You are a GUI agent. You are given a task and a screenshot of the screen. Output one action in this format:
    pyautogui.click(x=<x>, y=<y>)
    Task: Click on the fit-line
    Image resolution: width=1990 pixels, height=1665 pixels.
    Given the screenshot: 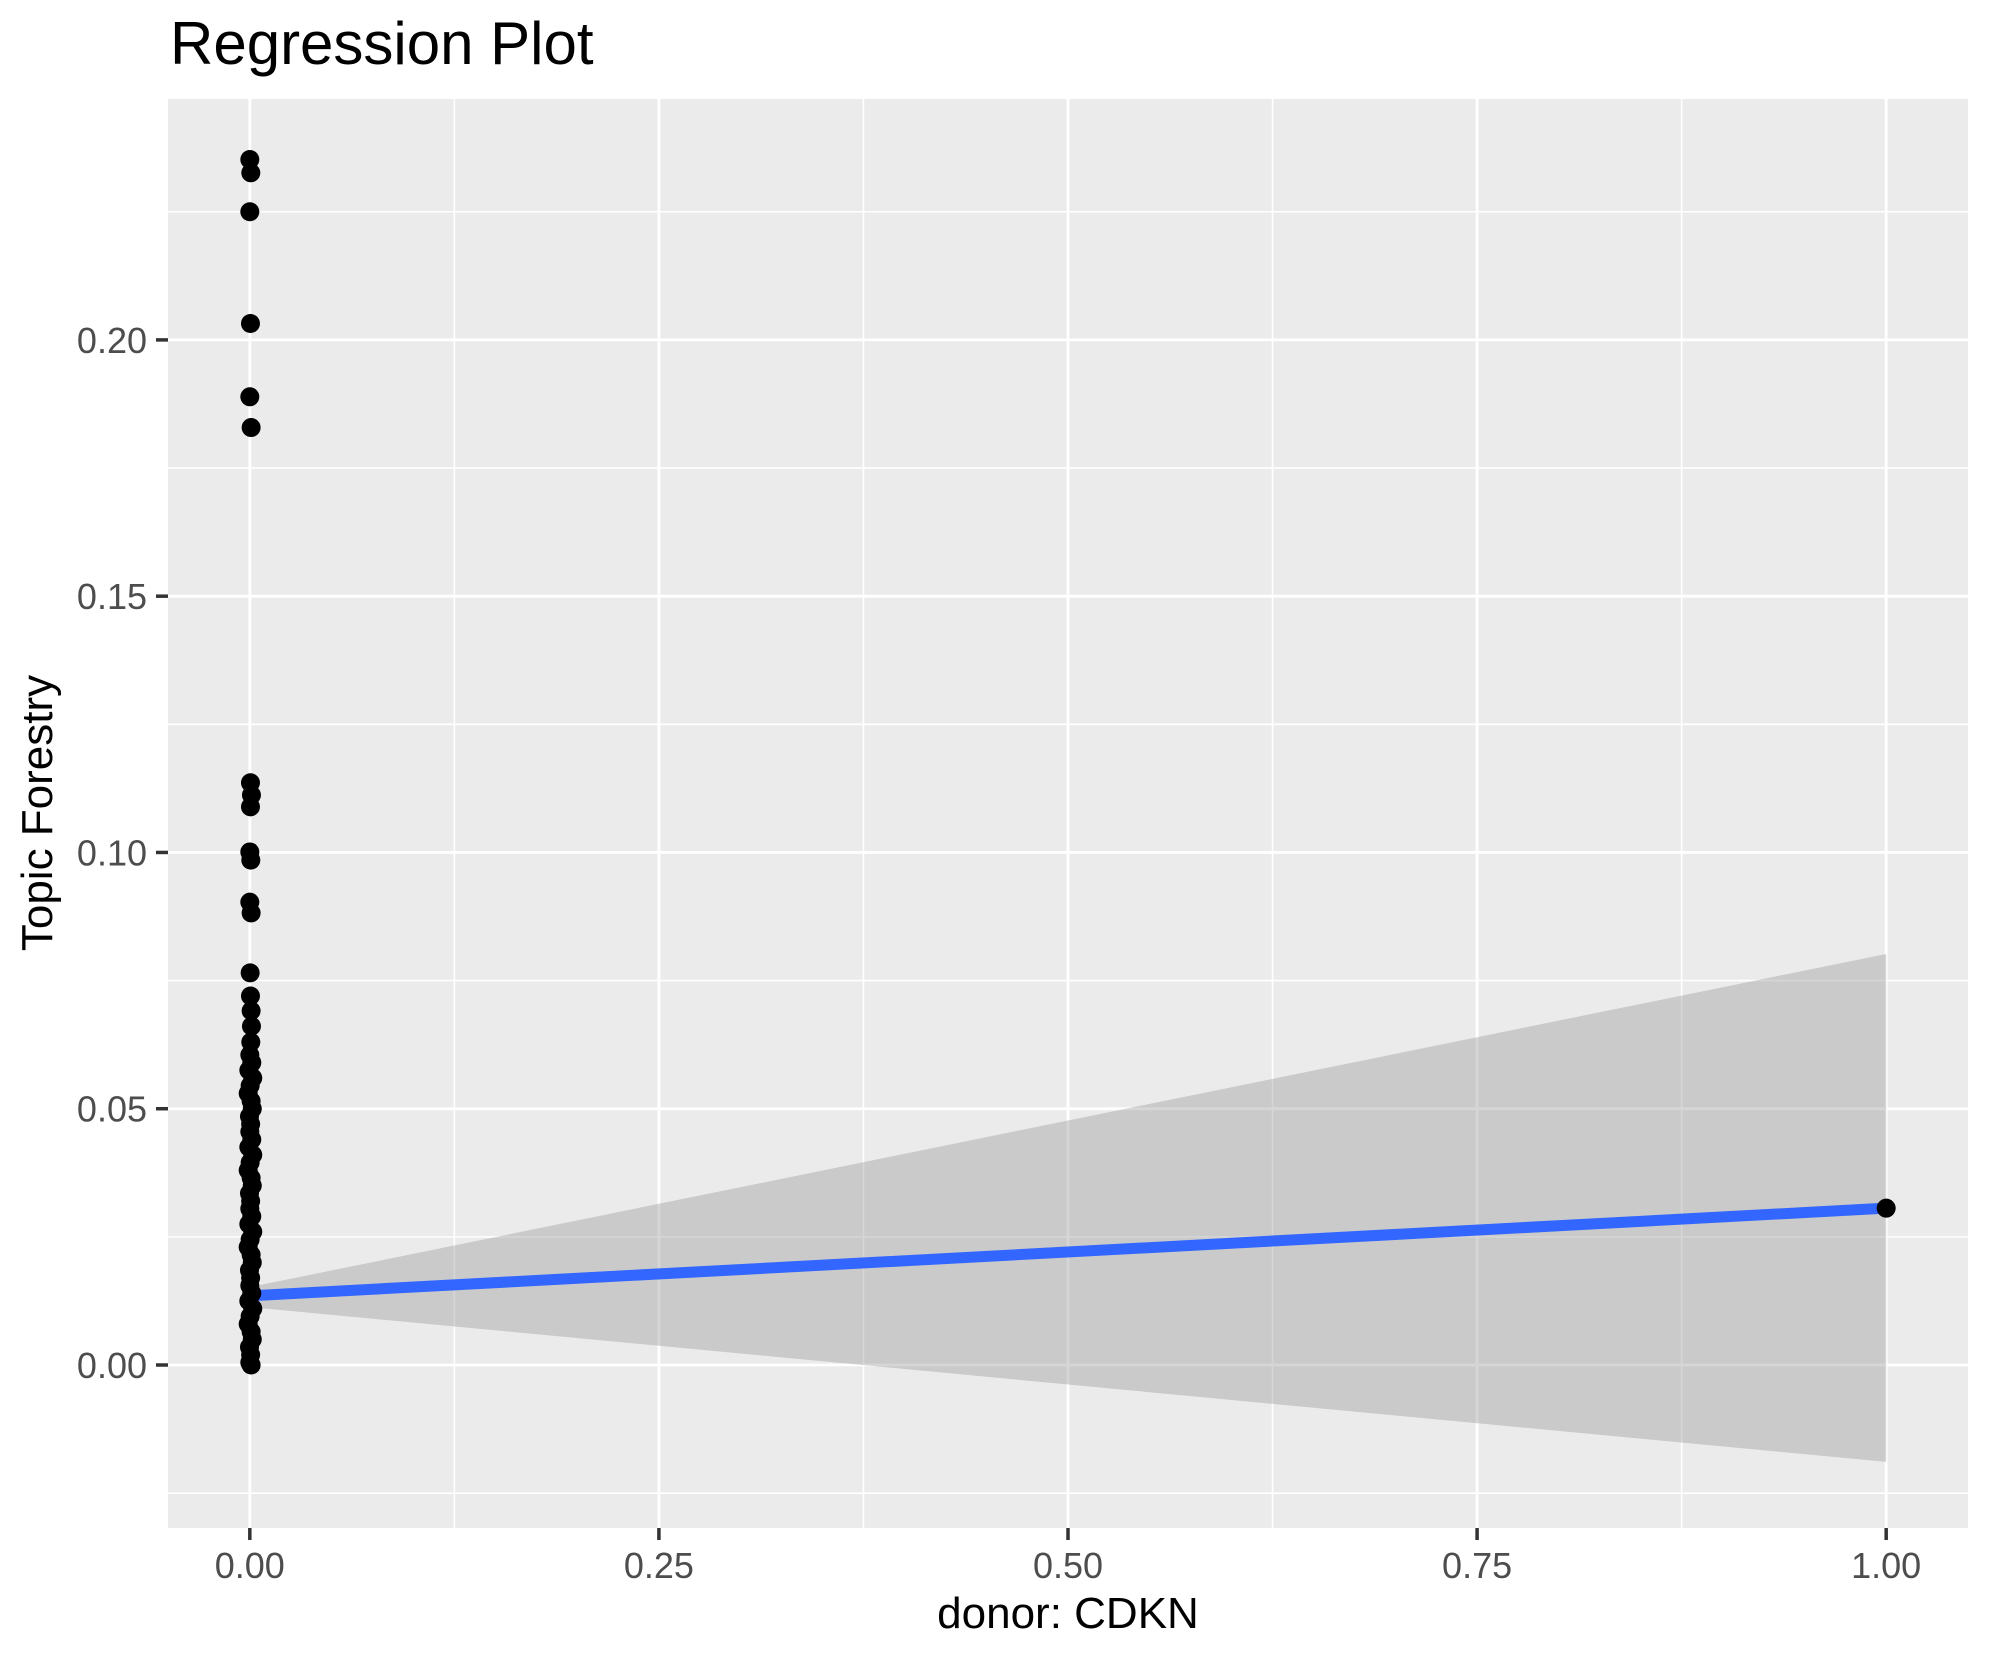 What is the action you would take?
    pyautogui.click(x=1068, y=1252)
    